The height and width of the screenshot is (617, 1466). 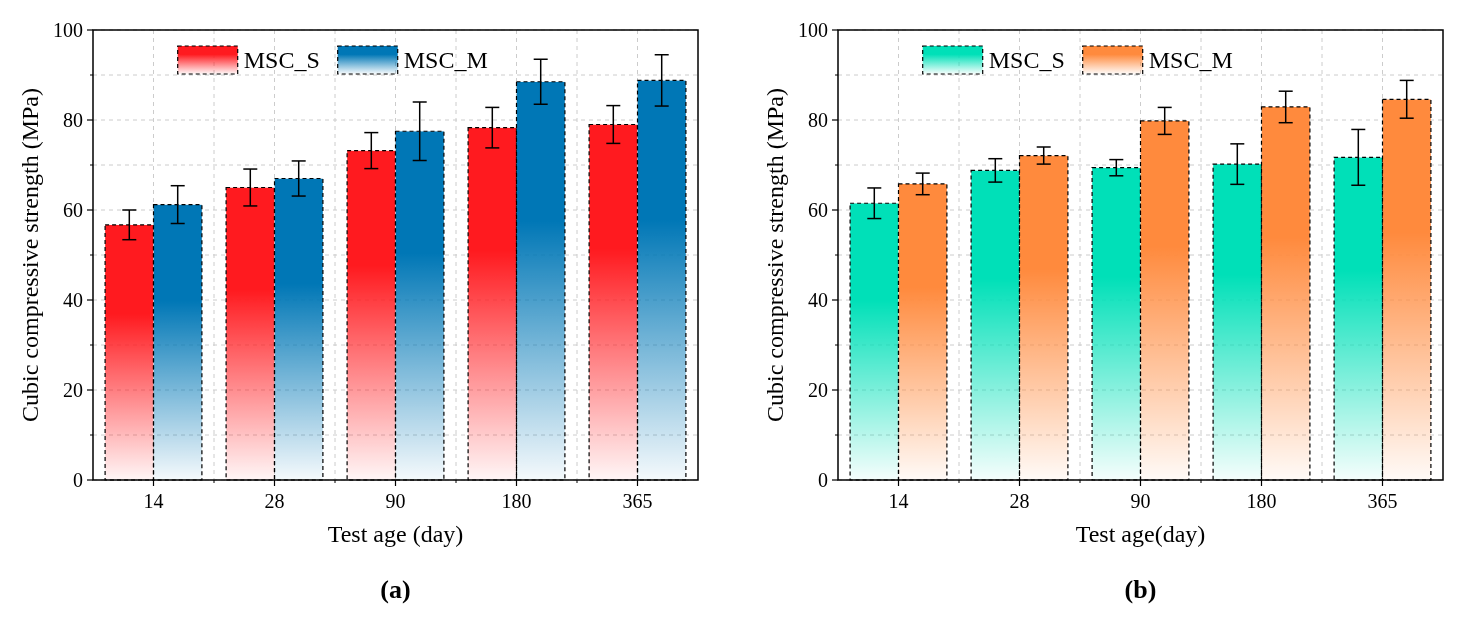 What do you see at coordinates (1140, 589) in the screenshot?
I see `text: (b)` at bounding box center [1140, 589].